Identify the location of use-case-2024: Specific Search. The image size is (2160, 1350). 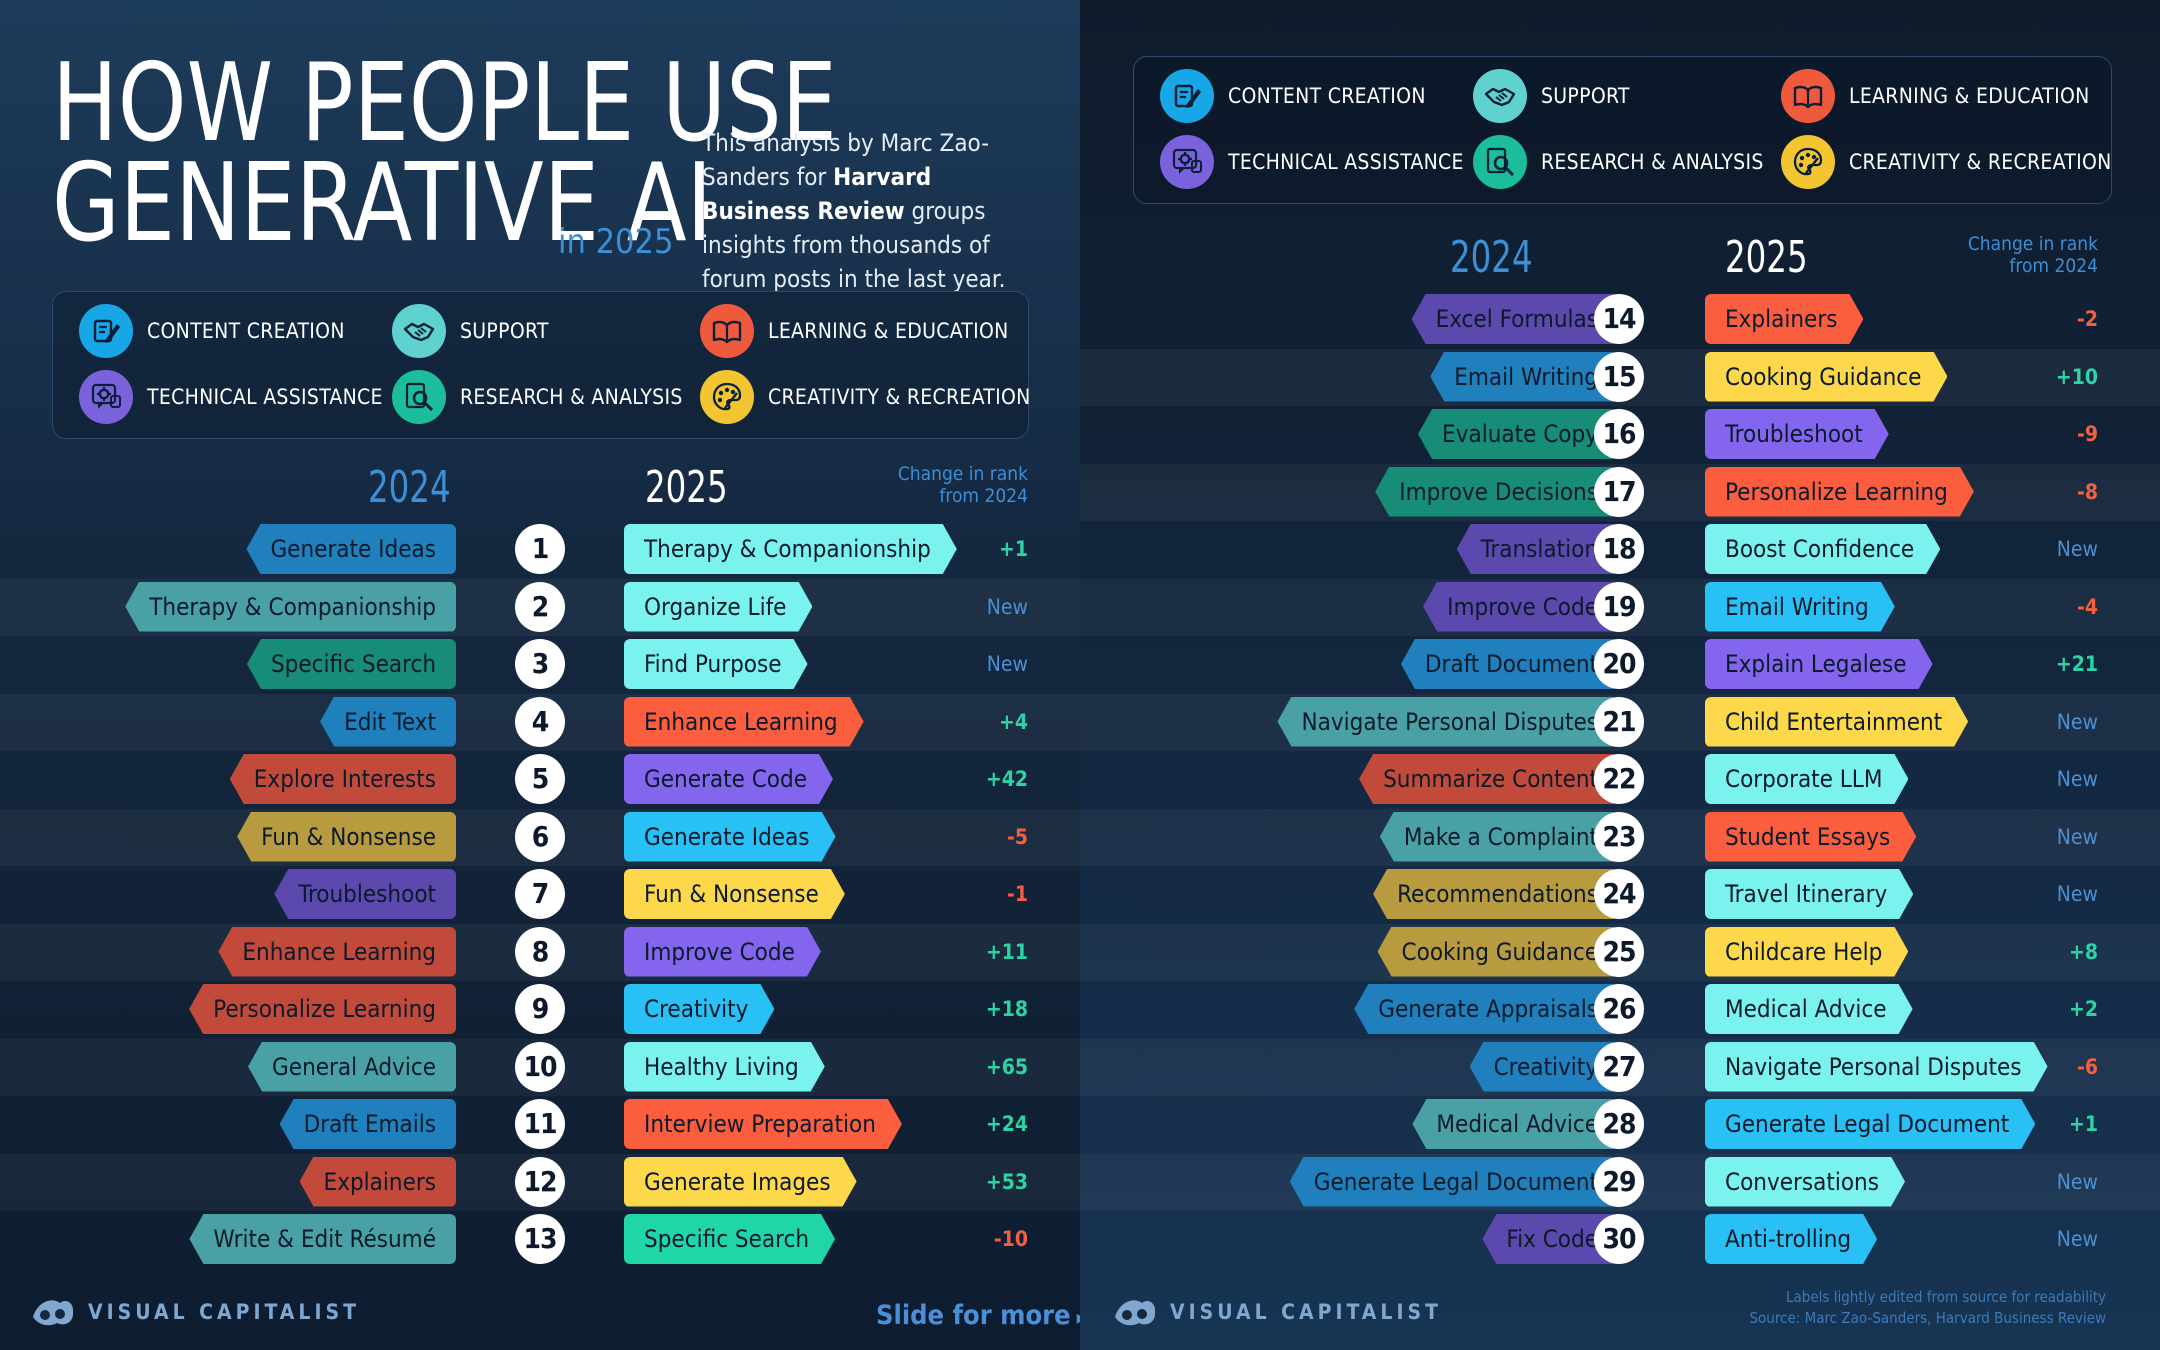
(351, 664).